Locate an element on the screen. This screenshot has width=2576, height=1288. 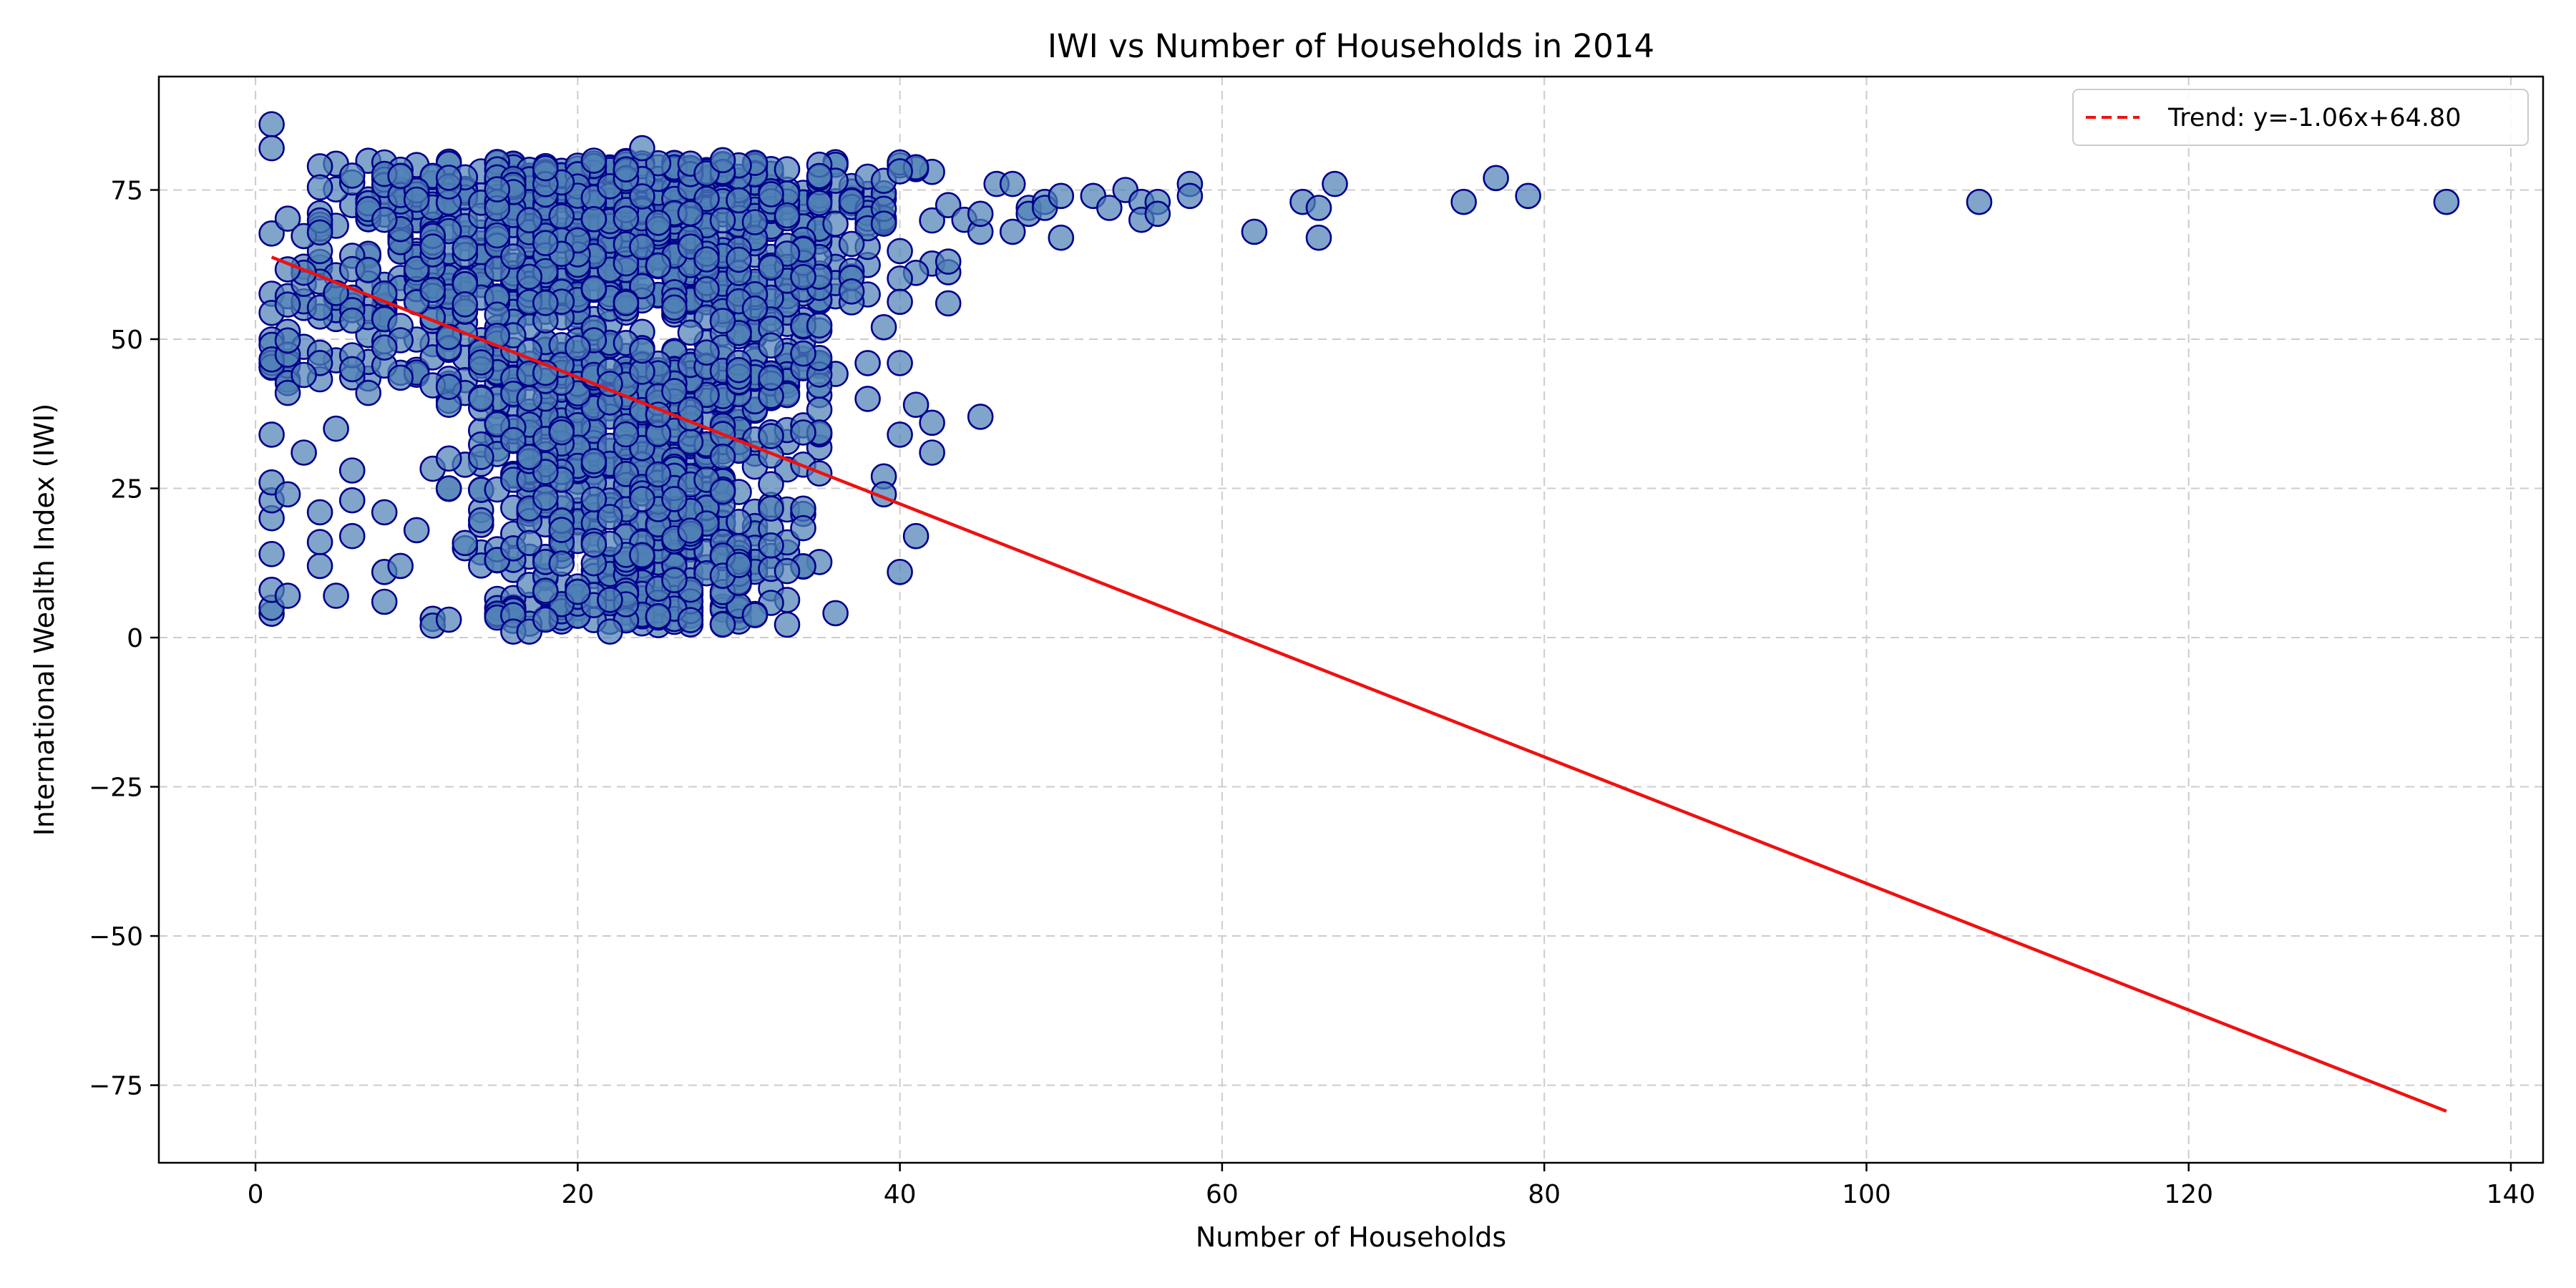
x-tick-label: 40 is located at coordinates (900, 1194).